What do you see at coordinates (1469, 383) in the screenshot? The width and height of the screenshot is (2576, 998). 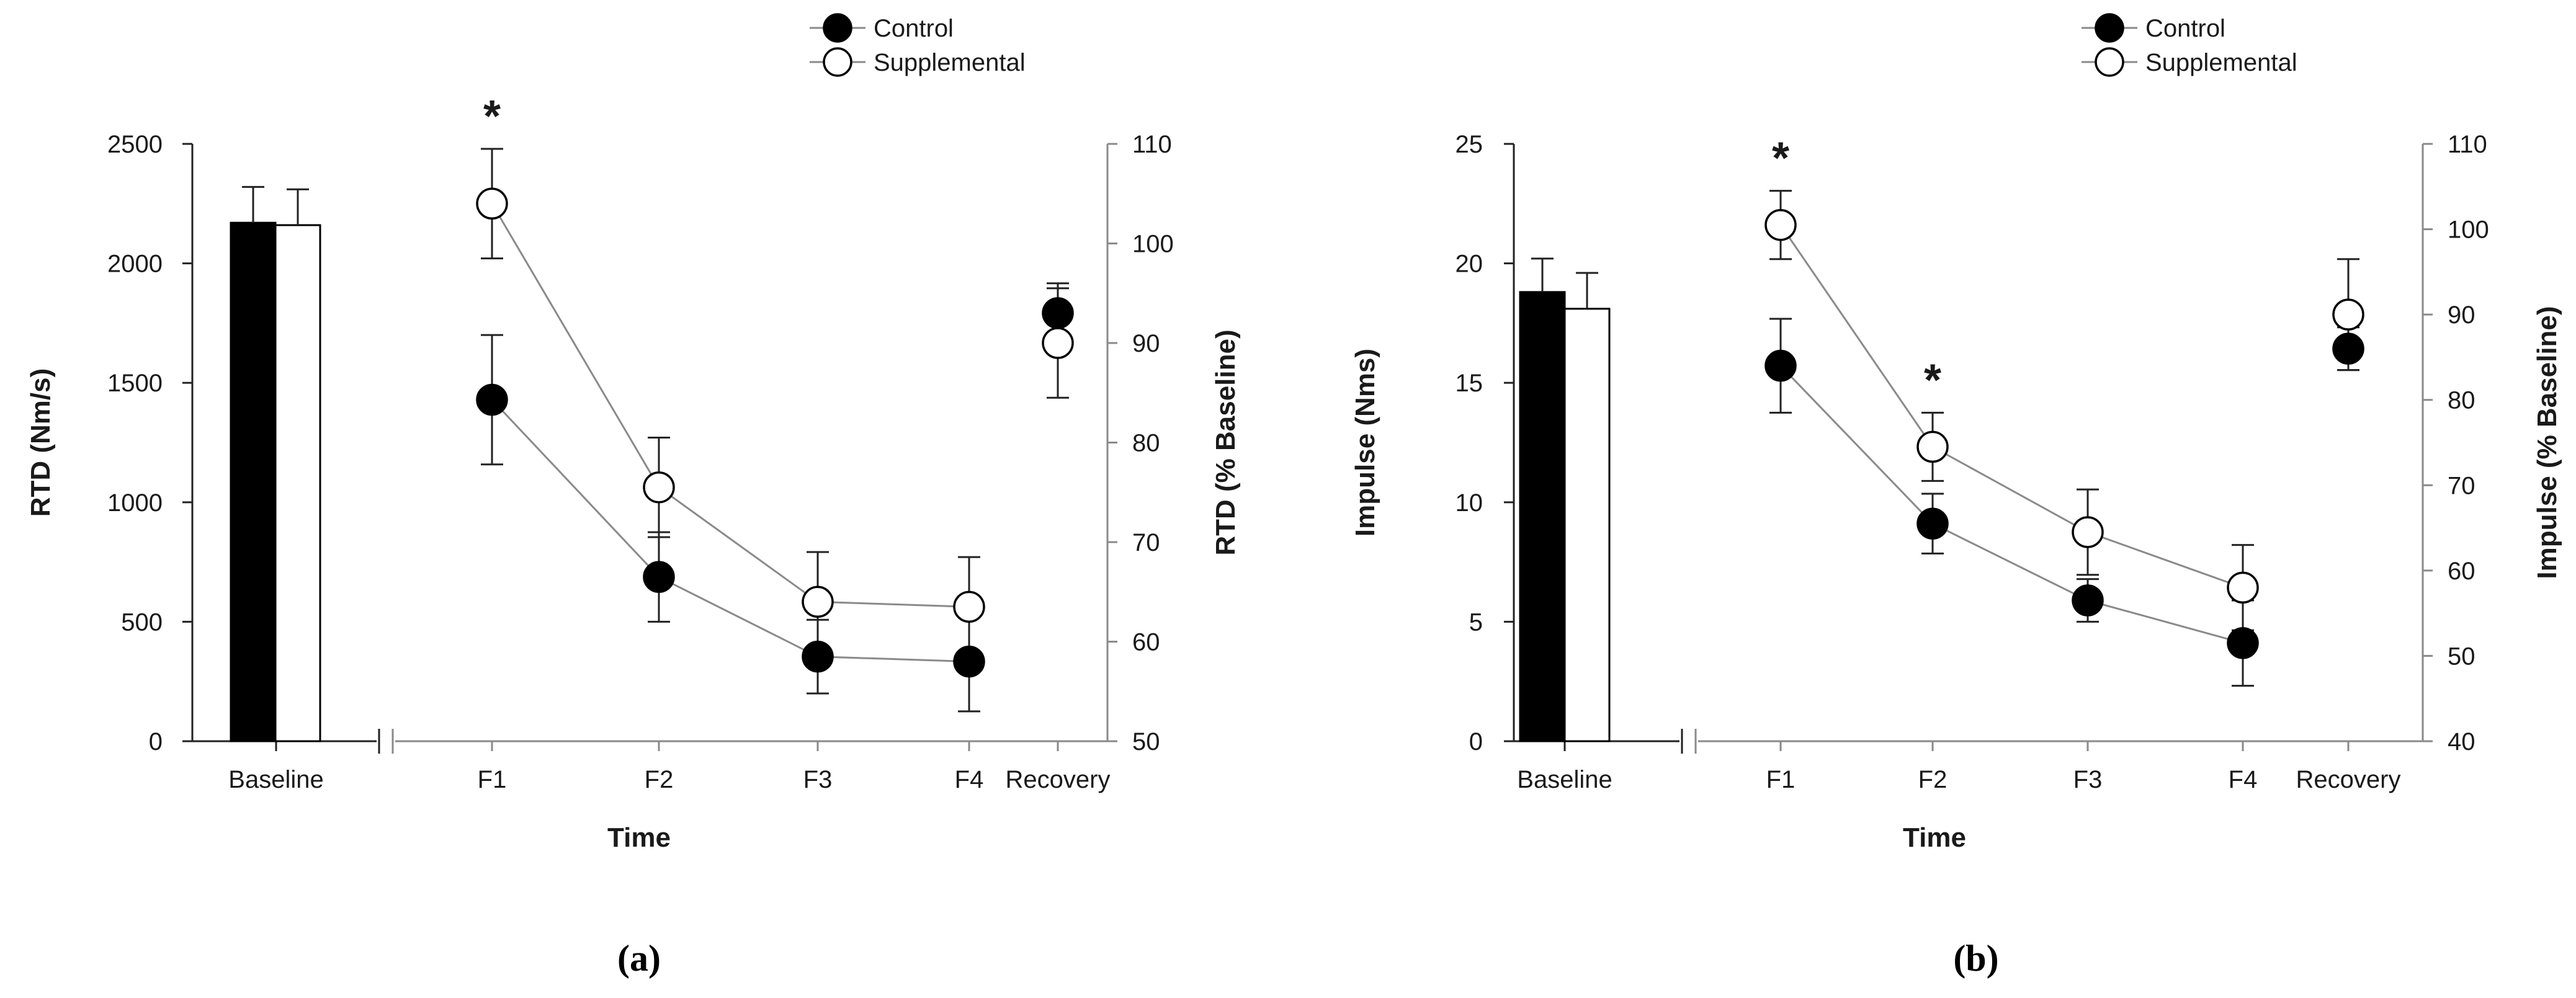 I see `left-y-tick-label: 15` at bounding box center [1469, 383].